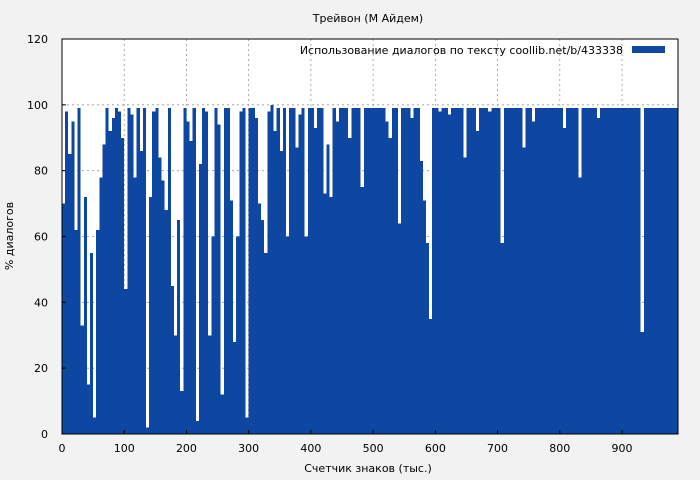  I want to click on x-tick-label: 600, so click(435, 448).